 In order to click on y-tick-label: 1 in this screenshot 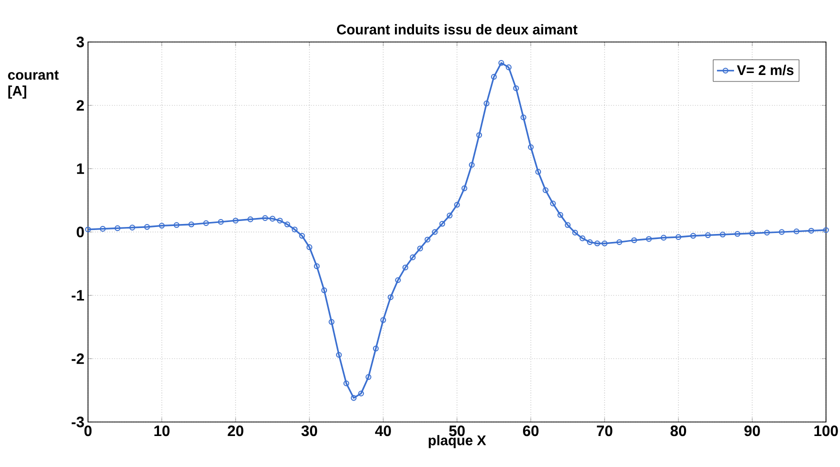, I will do `click(80, 169)`.